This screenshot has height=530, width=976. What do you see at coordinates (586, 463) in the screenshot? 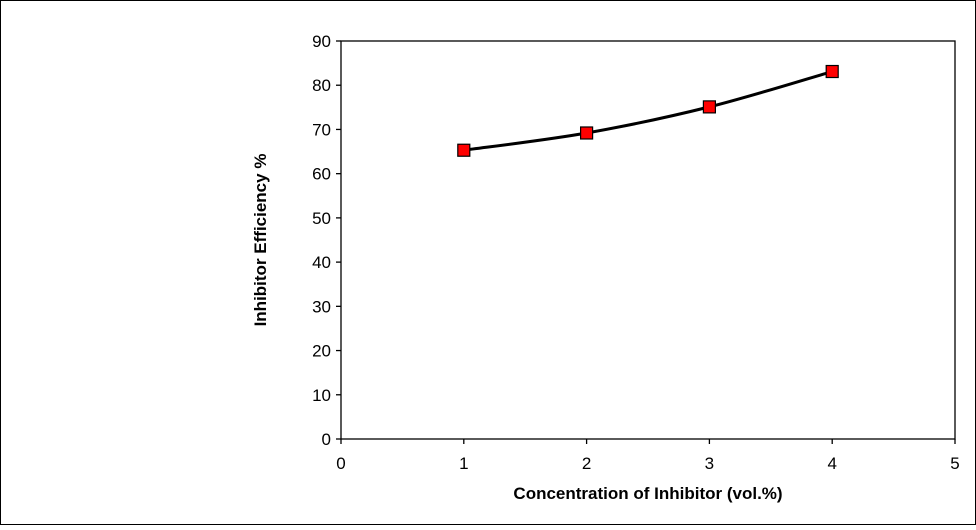
I see `x-tick-label: 2` at bounding box center [586, 463].